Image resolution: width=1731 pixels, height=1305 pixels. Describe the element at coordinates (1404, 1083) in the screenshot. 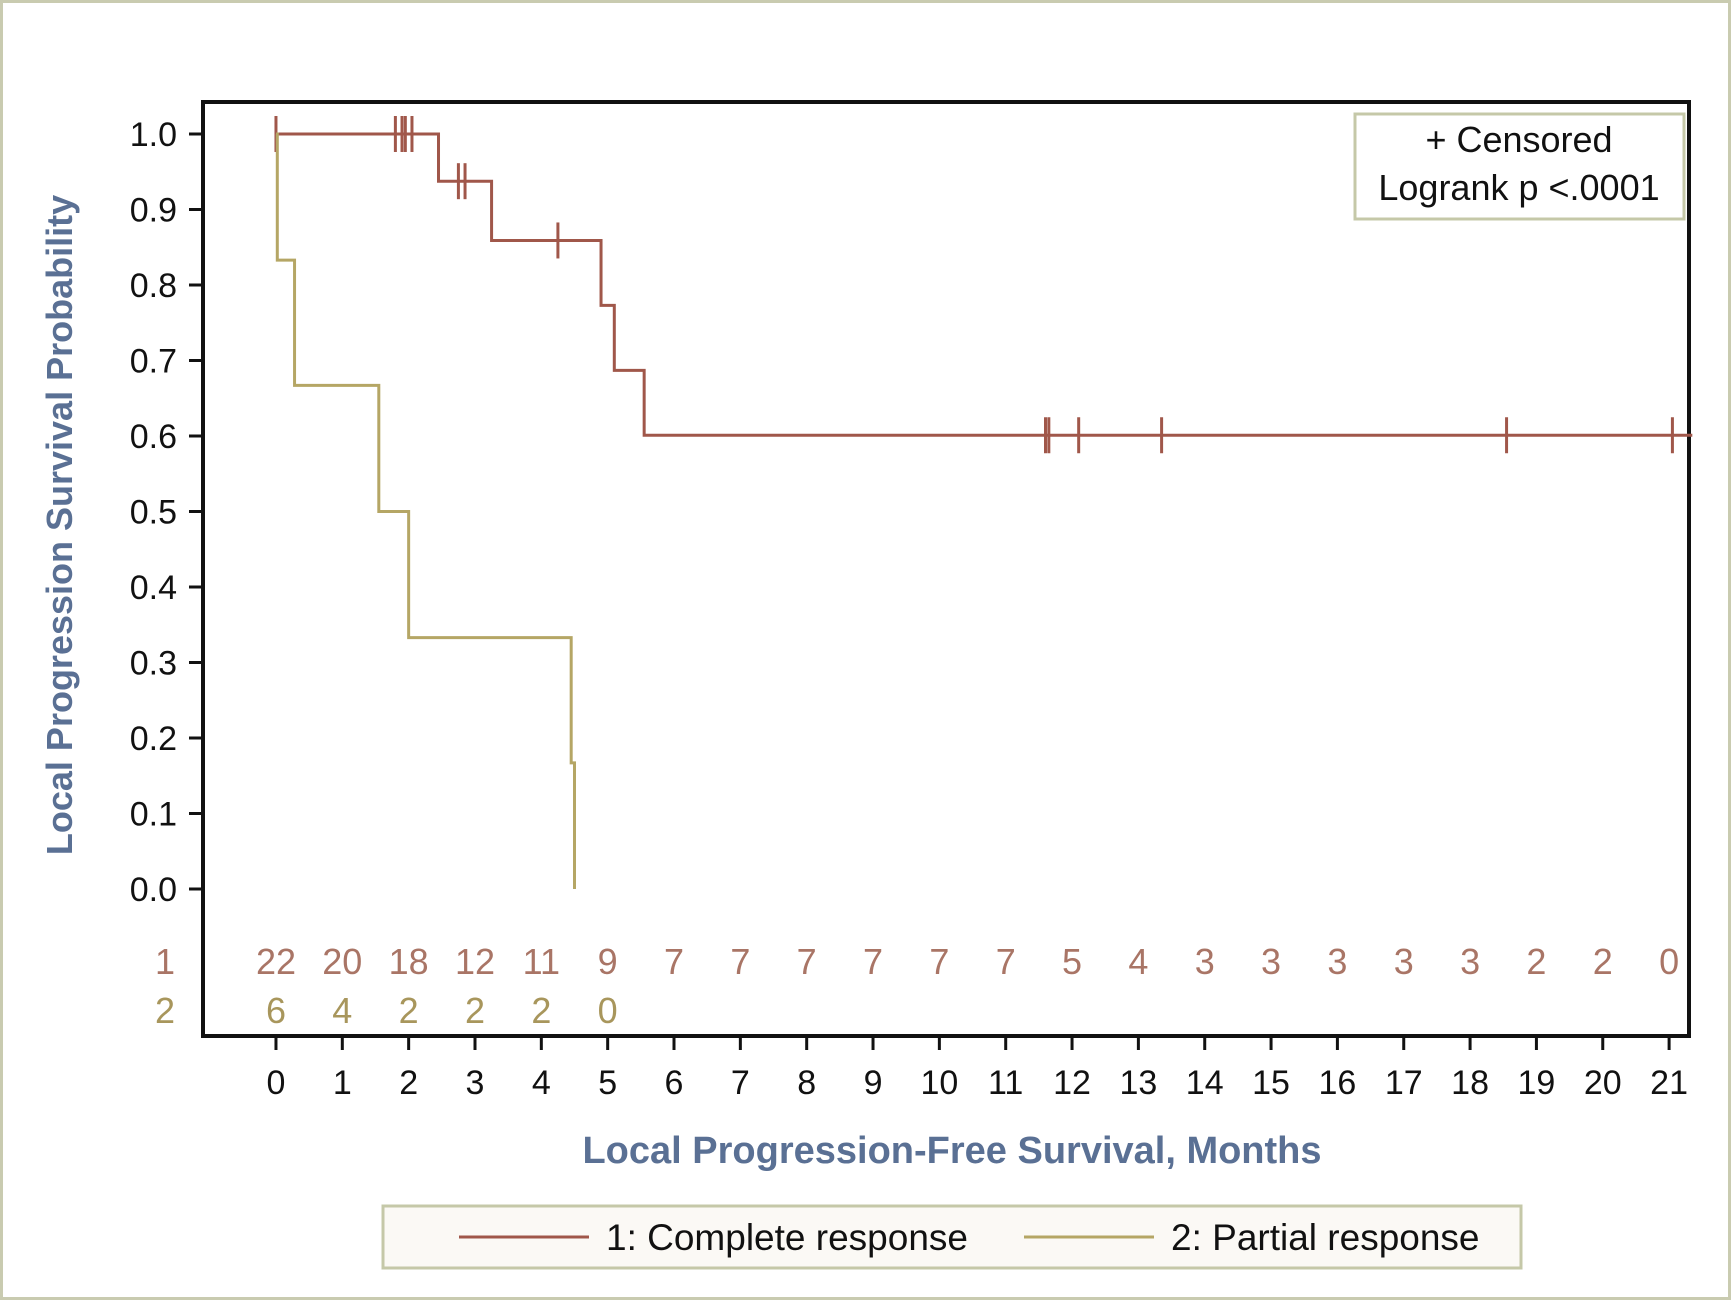

I see `x-tick-label: 17` at that location.